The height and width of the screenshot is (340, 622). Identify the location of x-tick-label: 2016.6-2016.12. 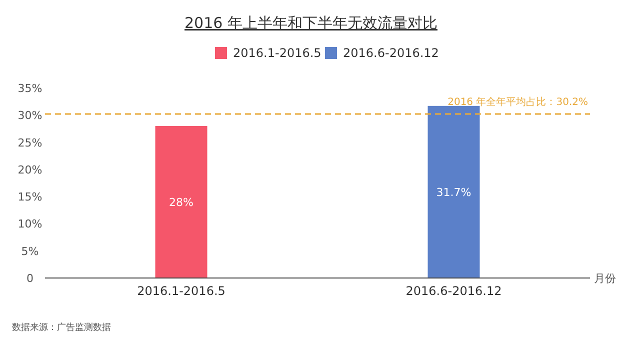
(454, 291).